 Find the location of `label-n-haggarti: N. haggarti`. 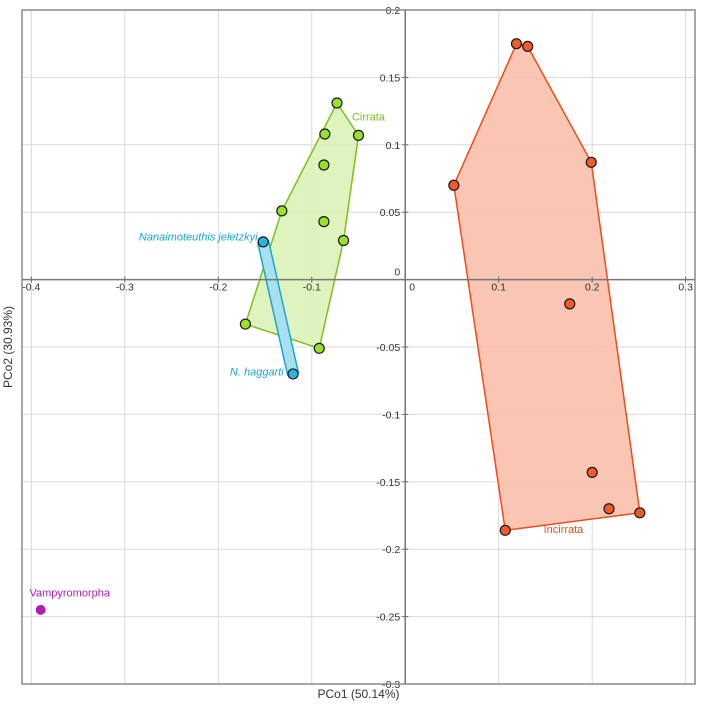

label-n-haggarti: N. haggarti is located at coordinates (257, 372).